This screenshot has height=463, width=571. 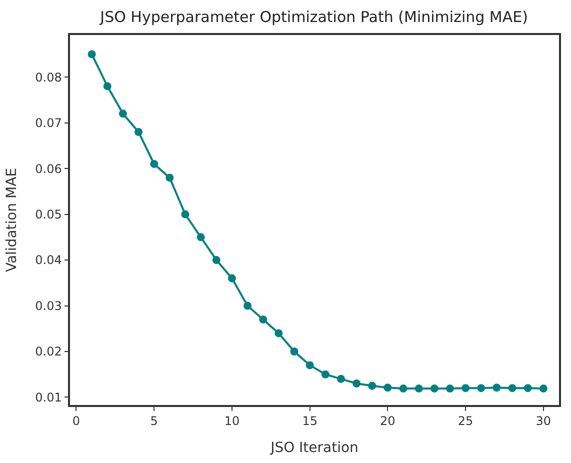 What do you see at coordinates (48, 260) in the screenshot?
I see `y-tick-label: 0.04` at bounding box center [48, 260].